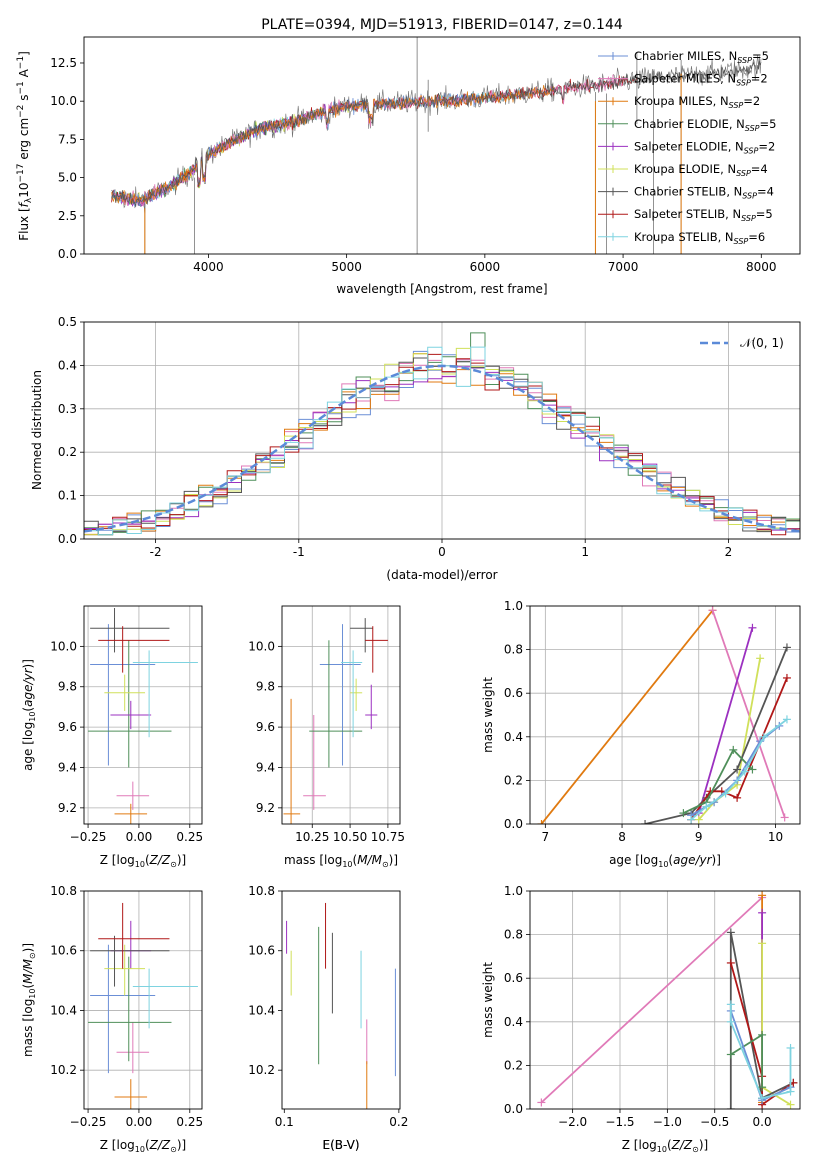 The image size is (819, 1170). I want to click on x-tick-label: 0, so click(442, 552).